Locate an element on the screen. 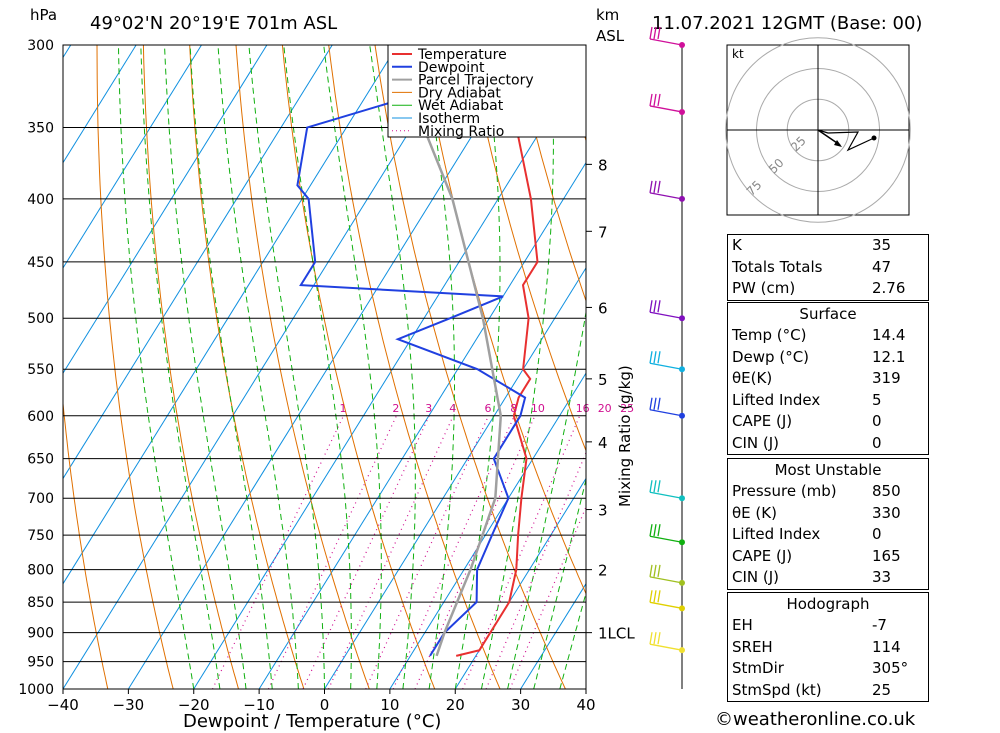 Image resolution: width=1000 pixels, height=733 pixels. index-value: 35 is located at coordinates (882, 245).